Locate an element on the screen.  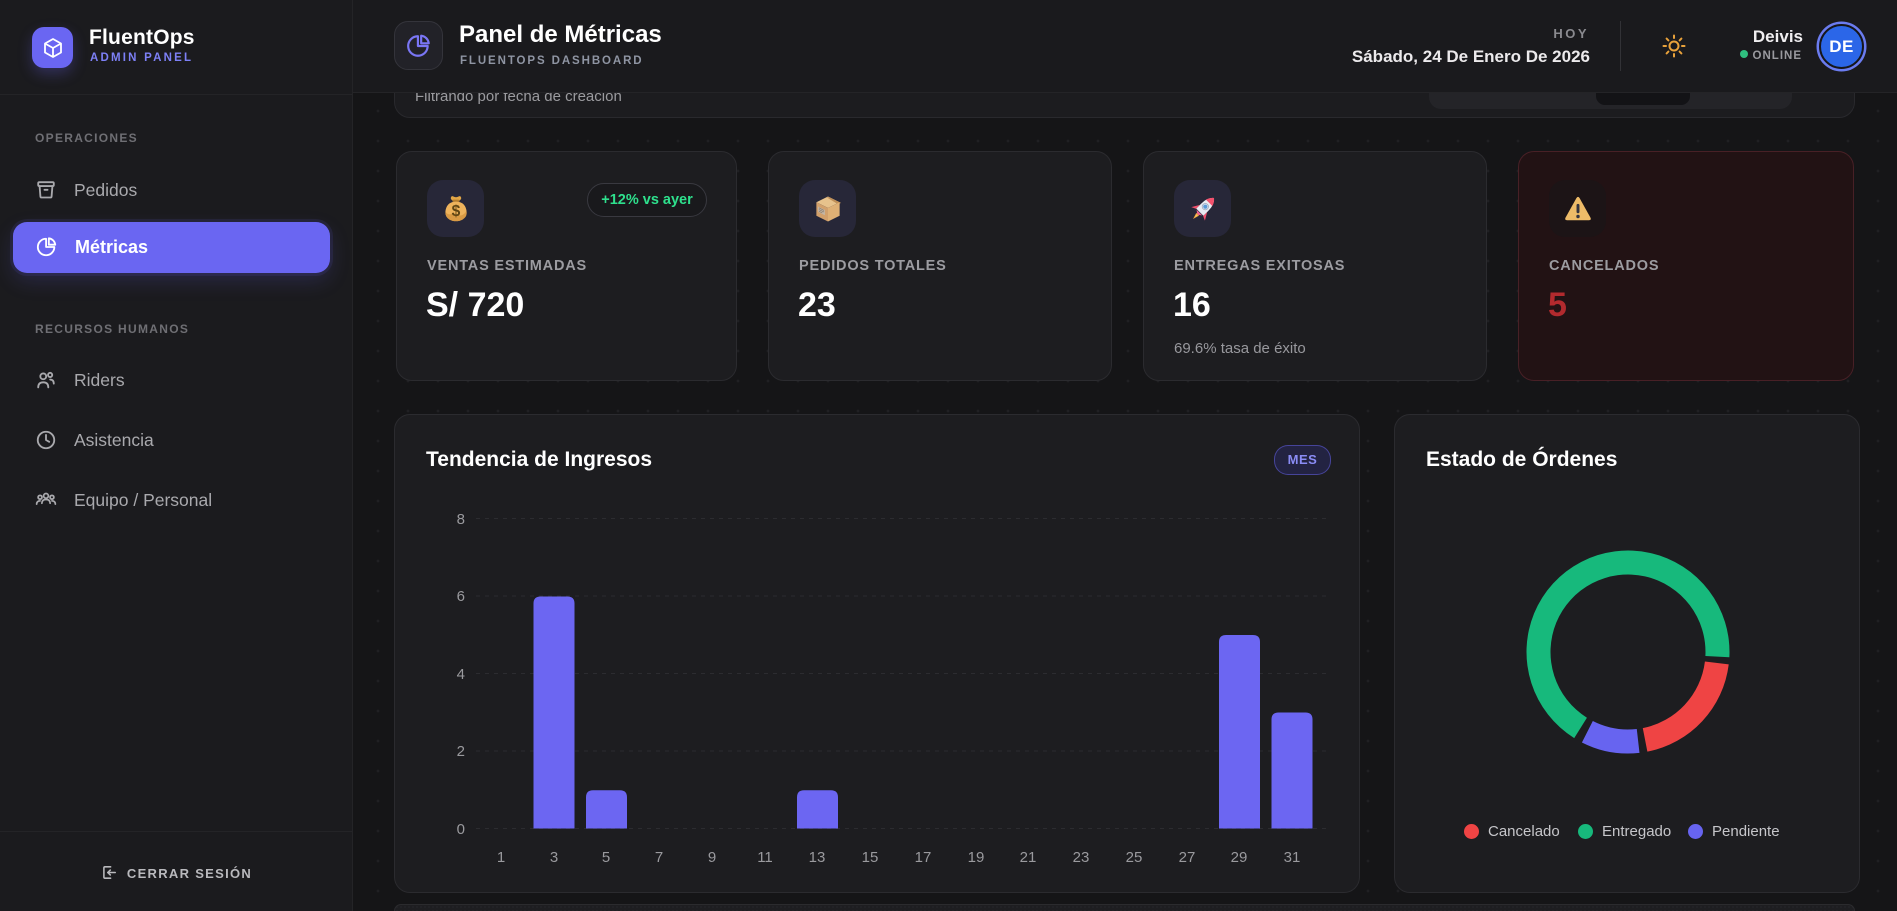
svg-text: 15 is located at coordinates (870, 857).